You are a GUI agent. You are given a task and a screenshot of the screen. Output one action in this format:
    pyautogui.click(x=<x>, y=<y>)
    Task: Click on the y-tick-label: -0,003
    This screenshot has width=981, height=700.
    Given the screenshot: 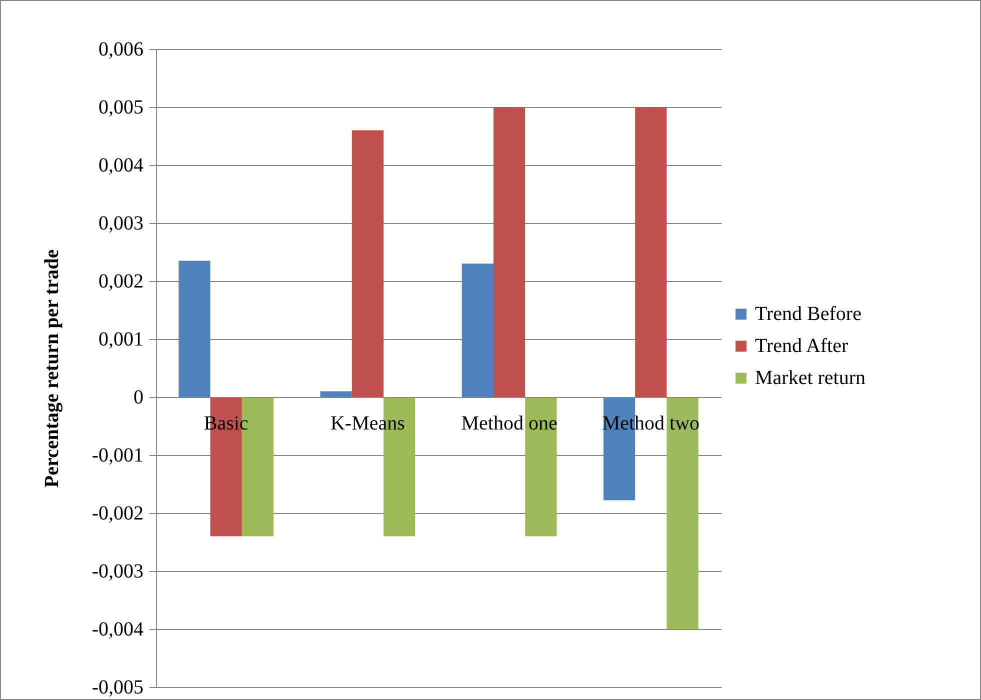 What is the action you would take?
    pyautogui.click(x=118, y=571)
    